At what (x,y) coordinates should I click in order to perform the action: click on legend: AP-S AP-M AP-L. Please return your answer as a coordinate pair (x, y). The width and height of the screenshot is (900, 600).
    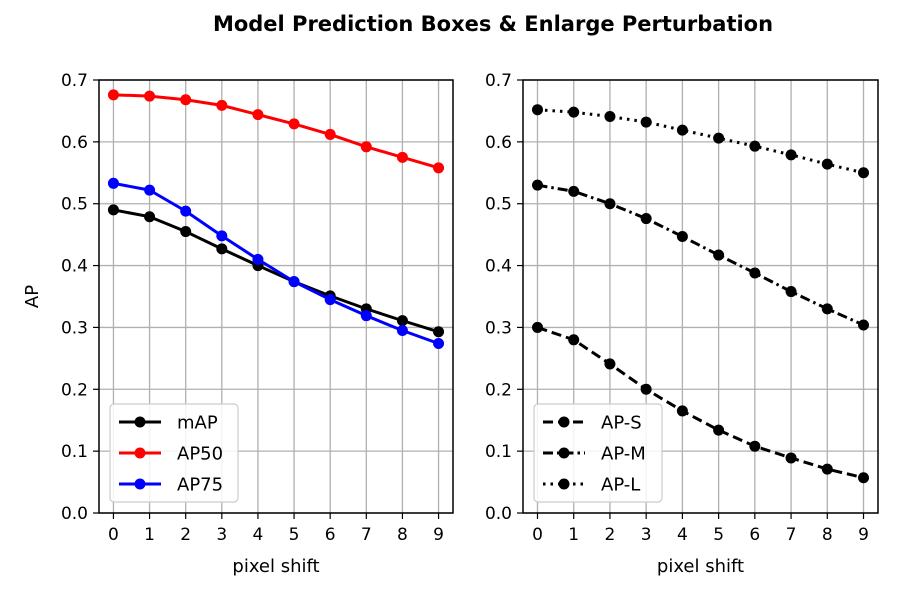
    Looking at the image, I should click on (598, 453).